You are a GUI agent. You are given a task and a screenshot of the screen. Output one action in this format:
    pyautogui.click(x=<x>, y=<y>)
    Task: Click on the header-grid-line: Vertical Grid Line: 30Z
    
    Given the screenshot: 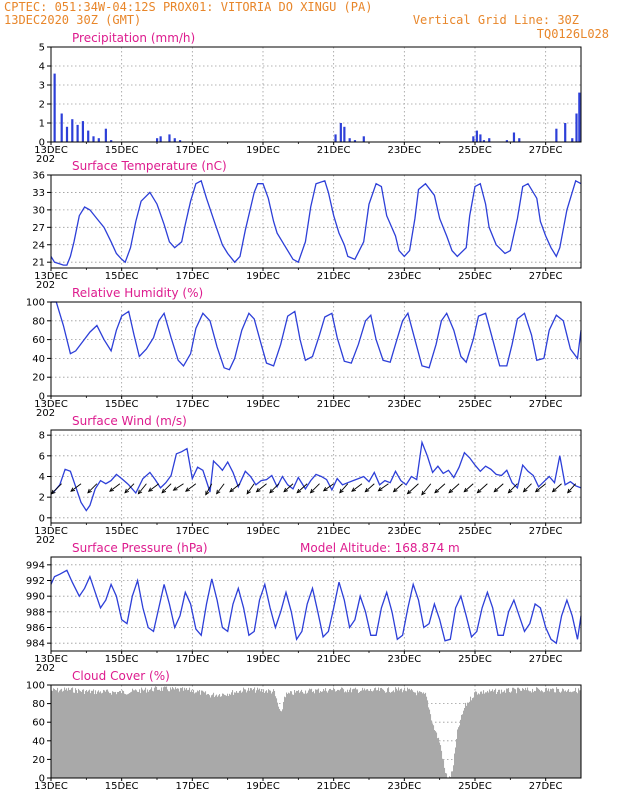 What is the action you would take?
    pyautogui.click(x=495, y=20)
    